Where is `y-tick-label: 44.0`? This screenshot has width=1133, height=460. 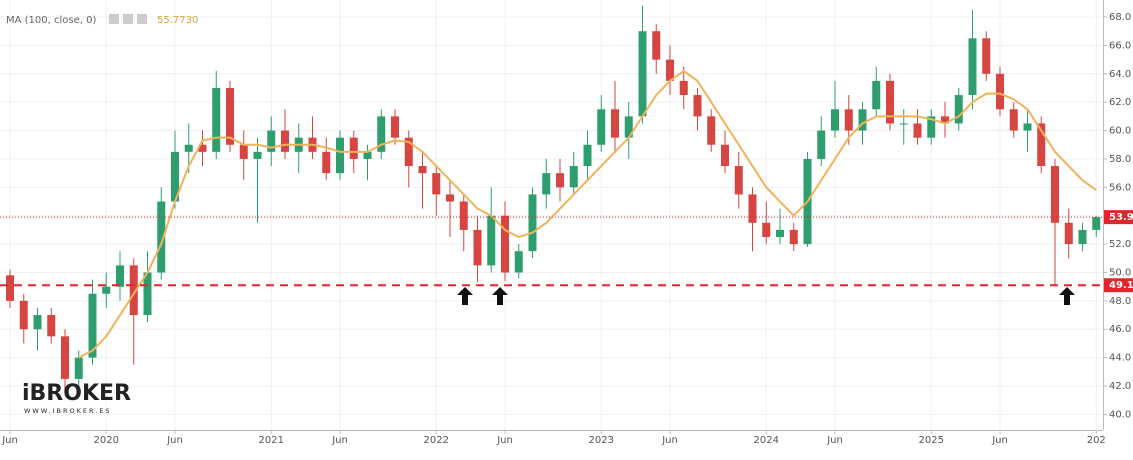
y-tick-label: 44.0 is located at coordinates (1120, 358).